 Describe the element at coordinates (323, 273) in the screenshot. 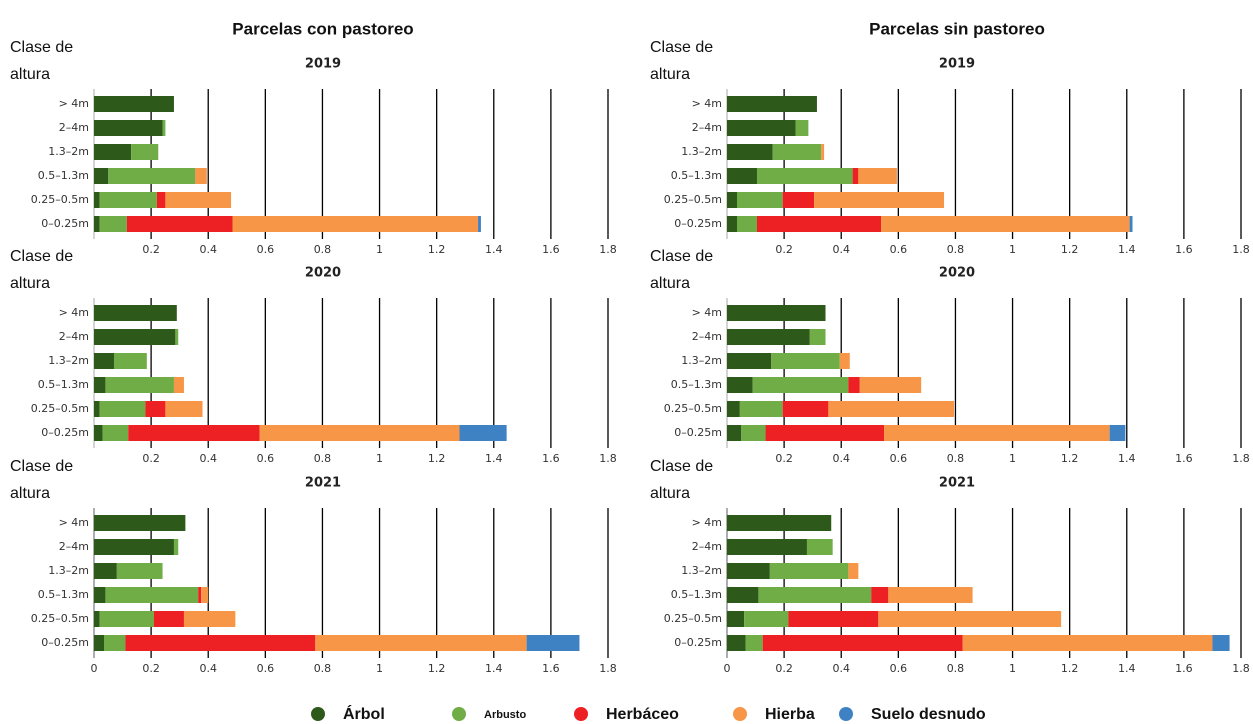

I see `year-title: 2020` at that location.